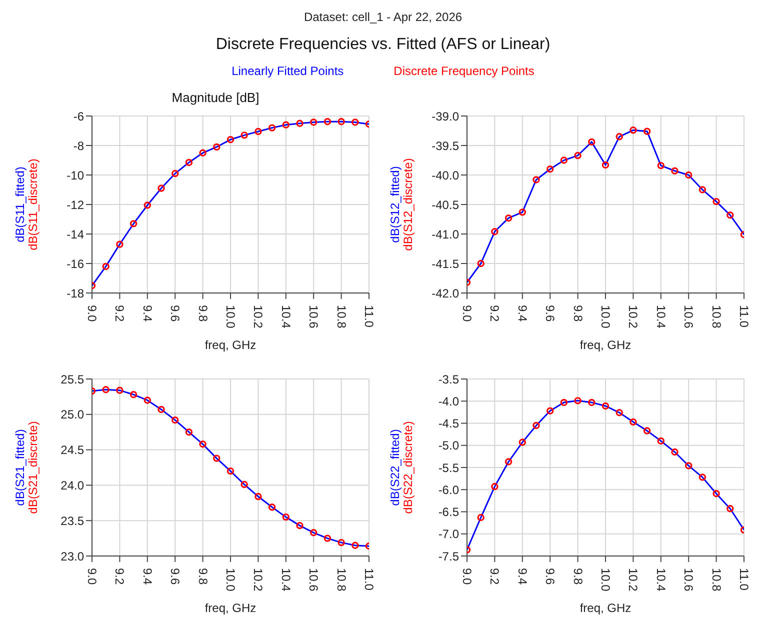 Image resolution: width=766 pixels, height=624 pixels. What do you see at coordinates (20, 467) in the screenshot?
I see `text: dB(S21_fitted)` at bounding box center [20, 467].